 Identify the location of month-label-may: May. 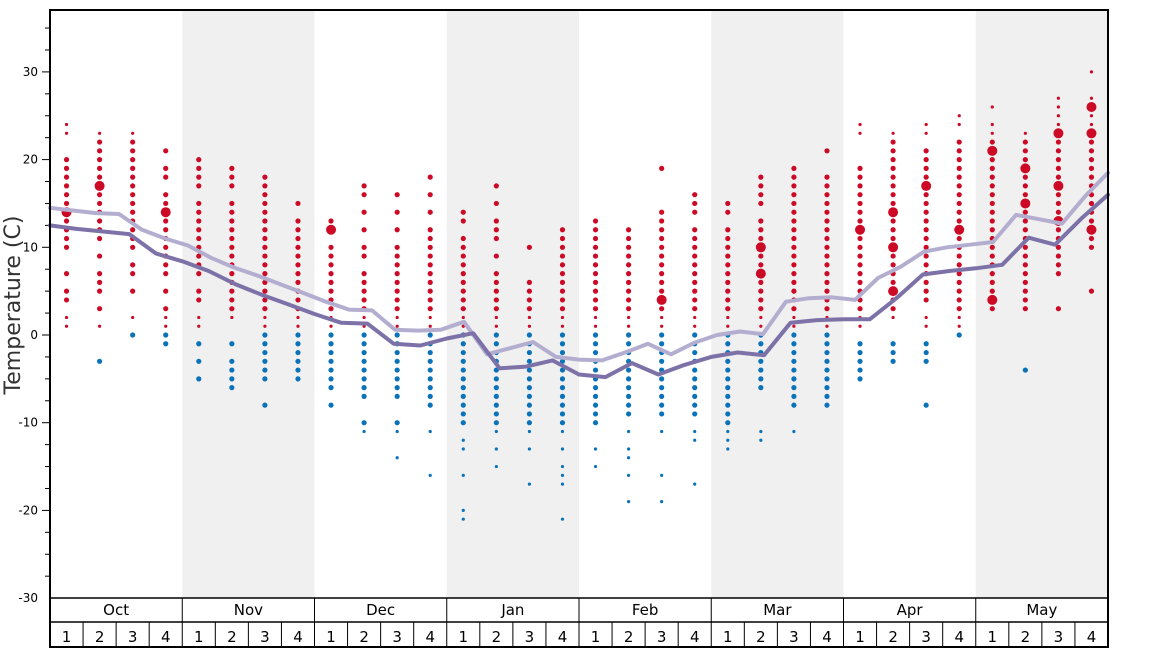
(1041, 610).